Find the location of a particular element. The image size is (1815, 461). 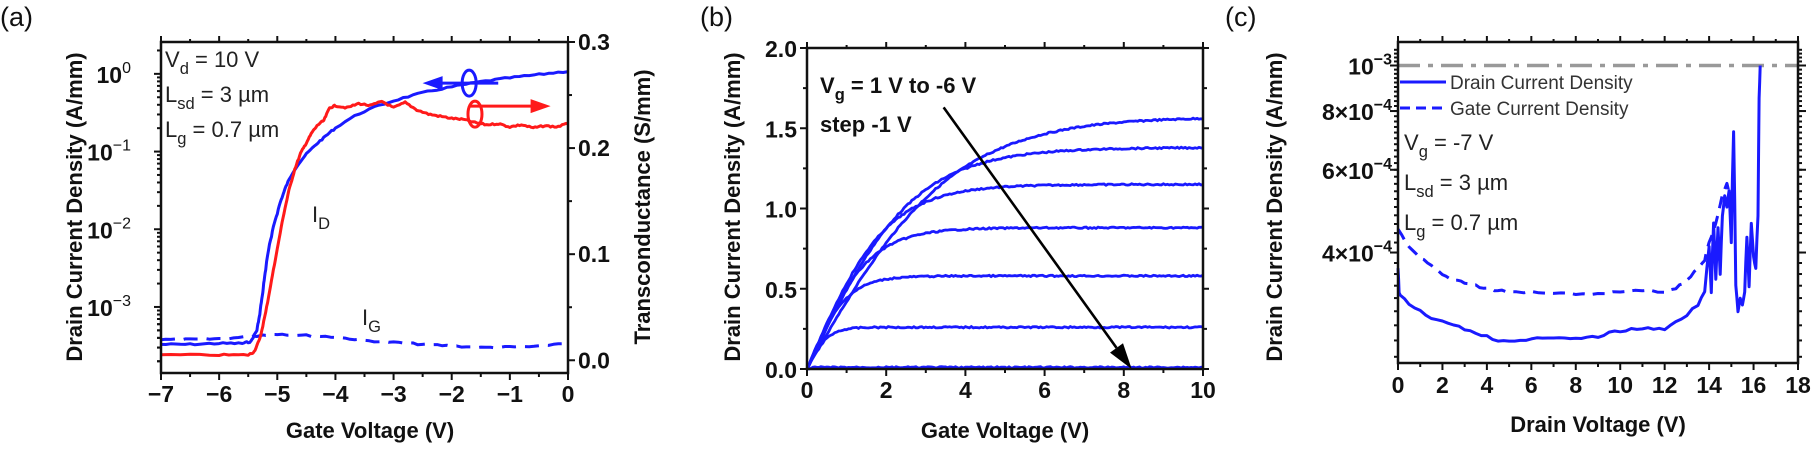

panel-c-y-axis-title: Drain Current Density (A/mm) is located at coordinates (1274, 206).